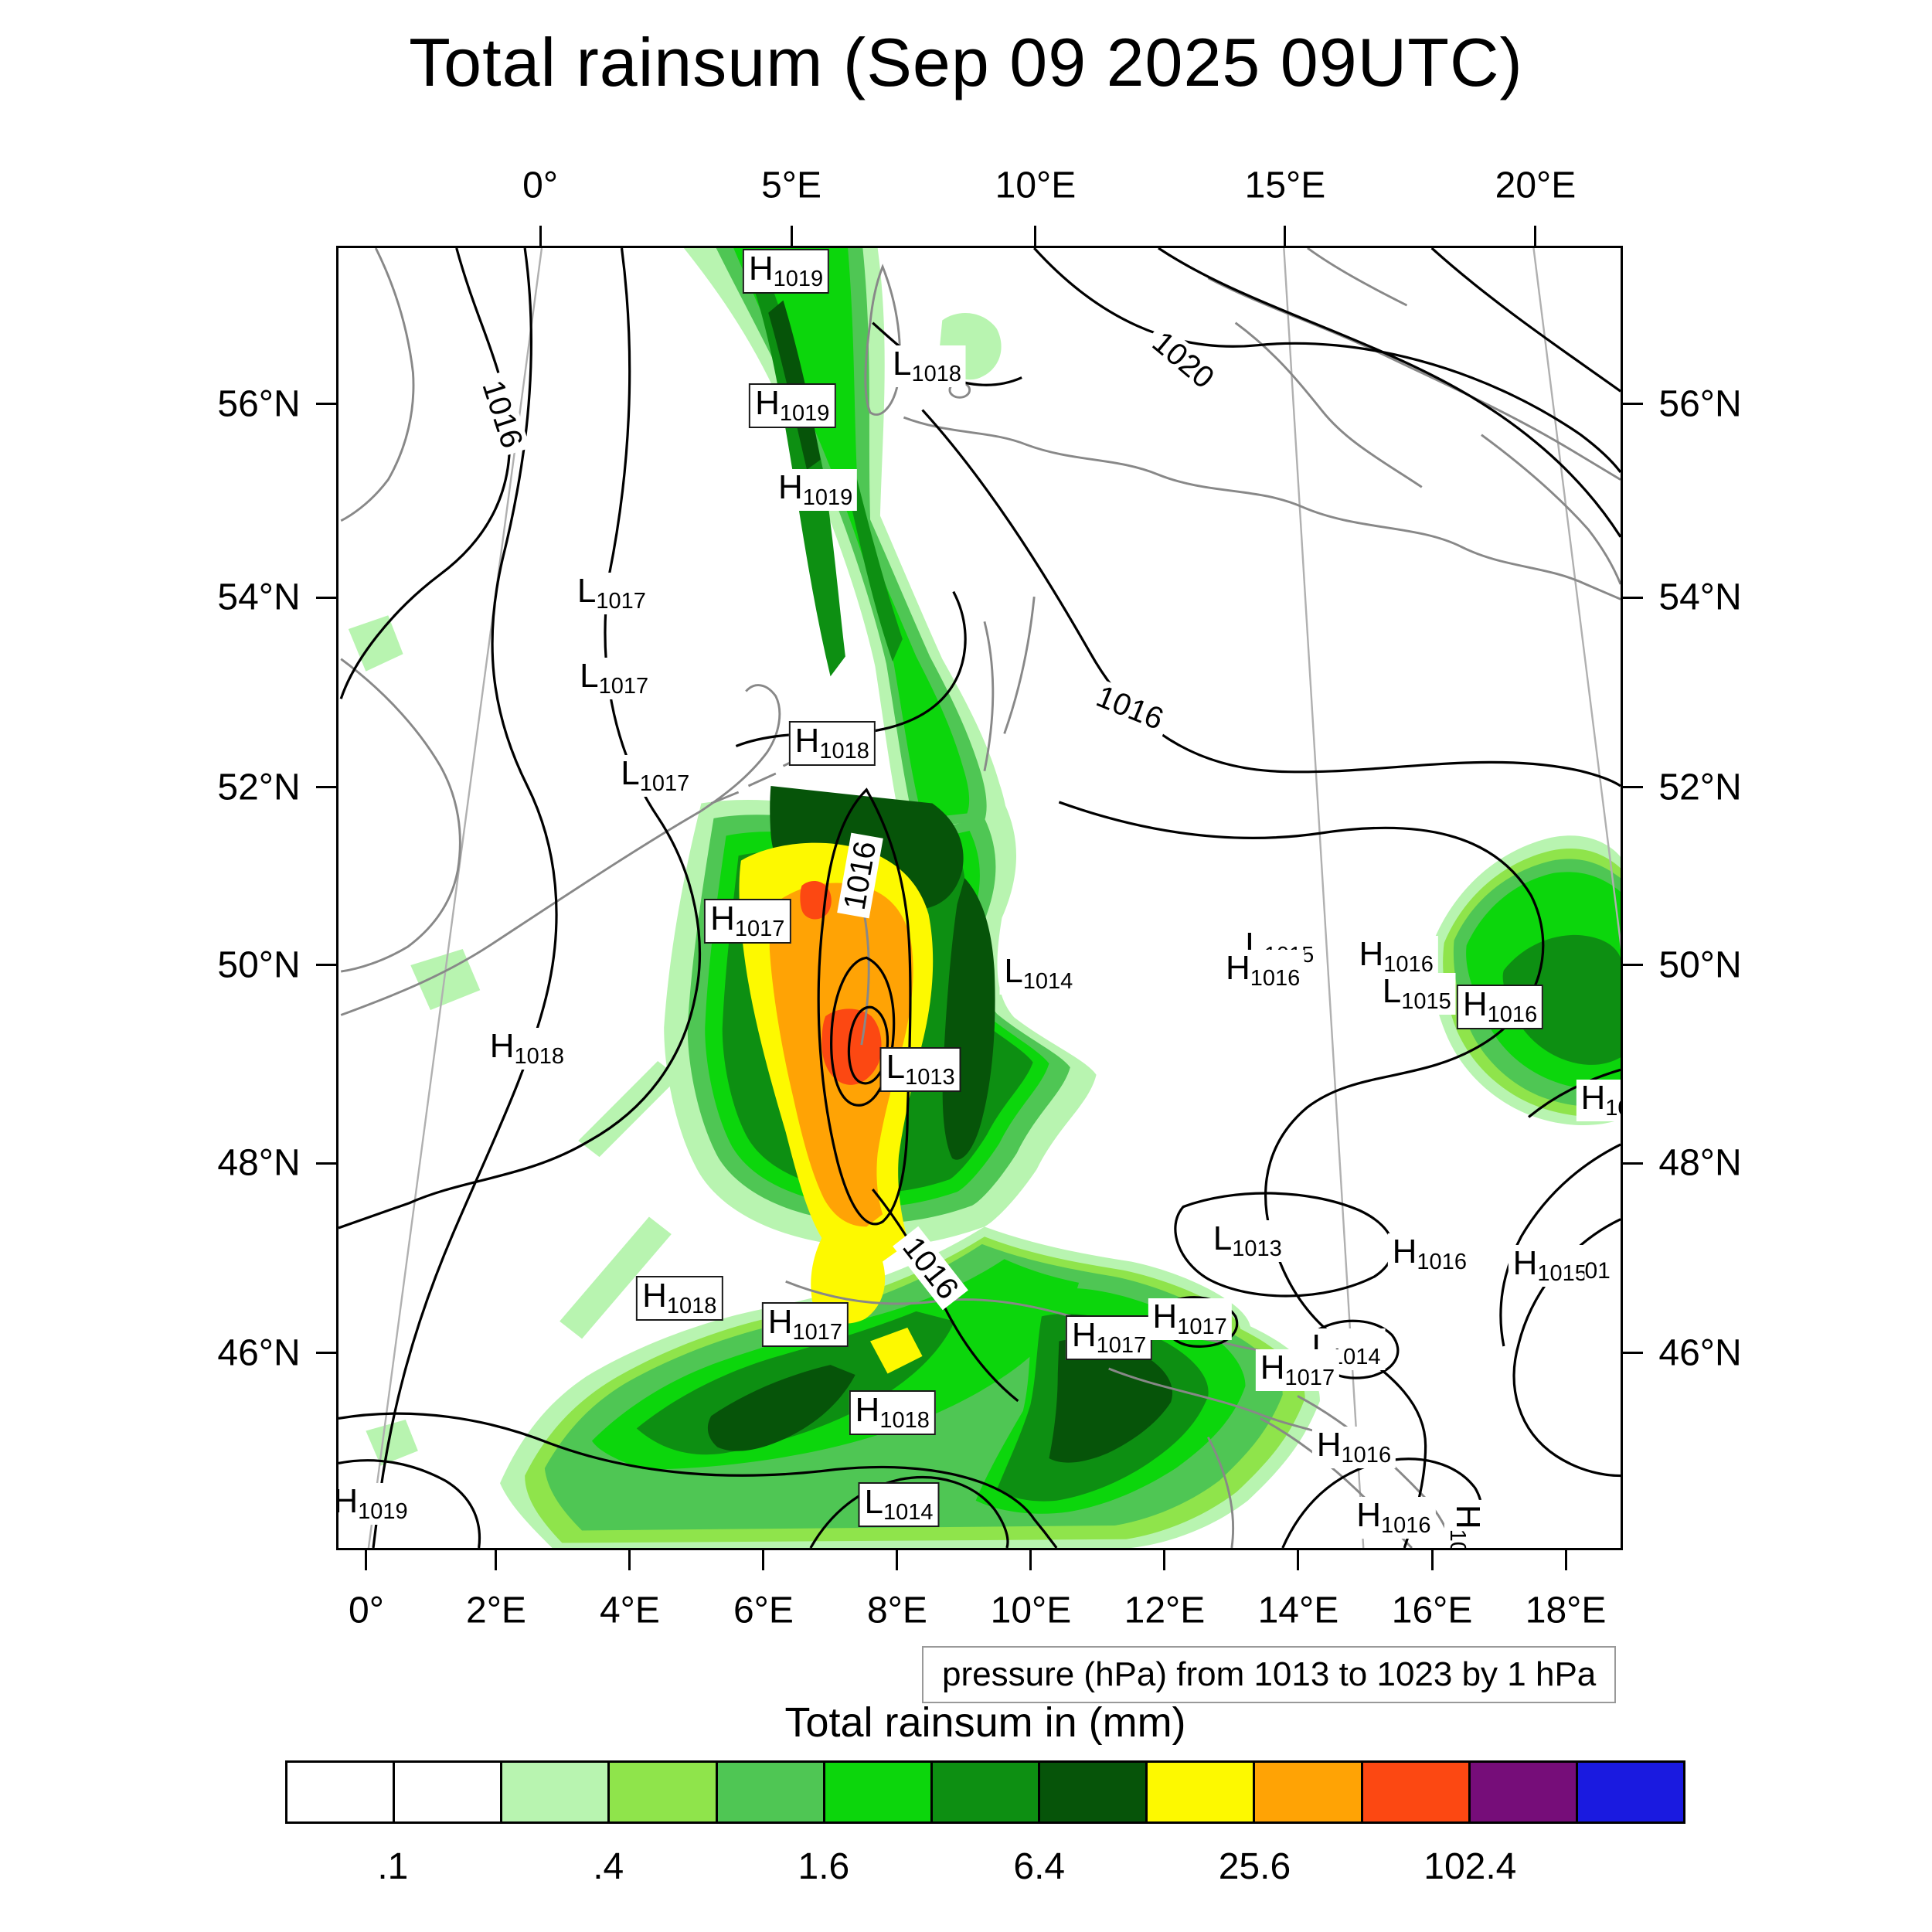 Image resolution: width=1932 pixels, height=1932 pixels. I want to click on axis-label-top: 10°E, so click(1036, 185).